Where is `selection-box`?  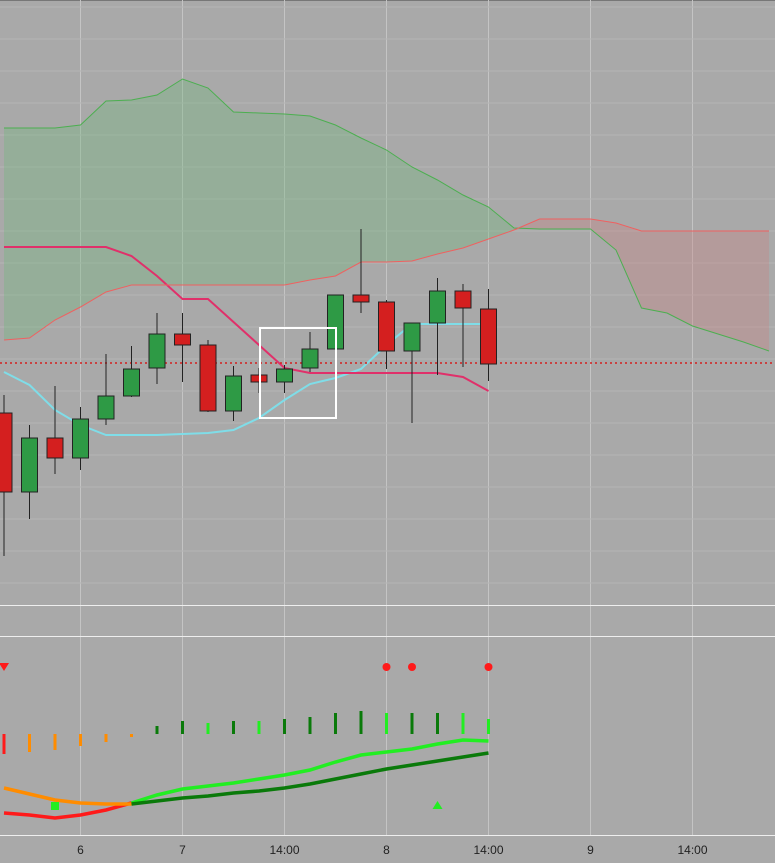
selection-box is located at coordinates (298, 373).